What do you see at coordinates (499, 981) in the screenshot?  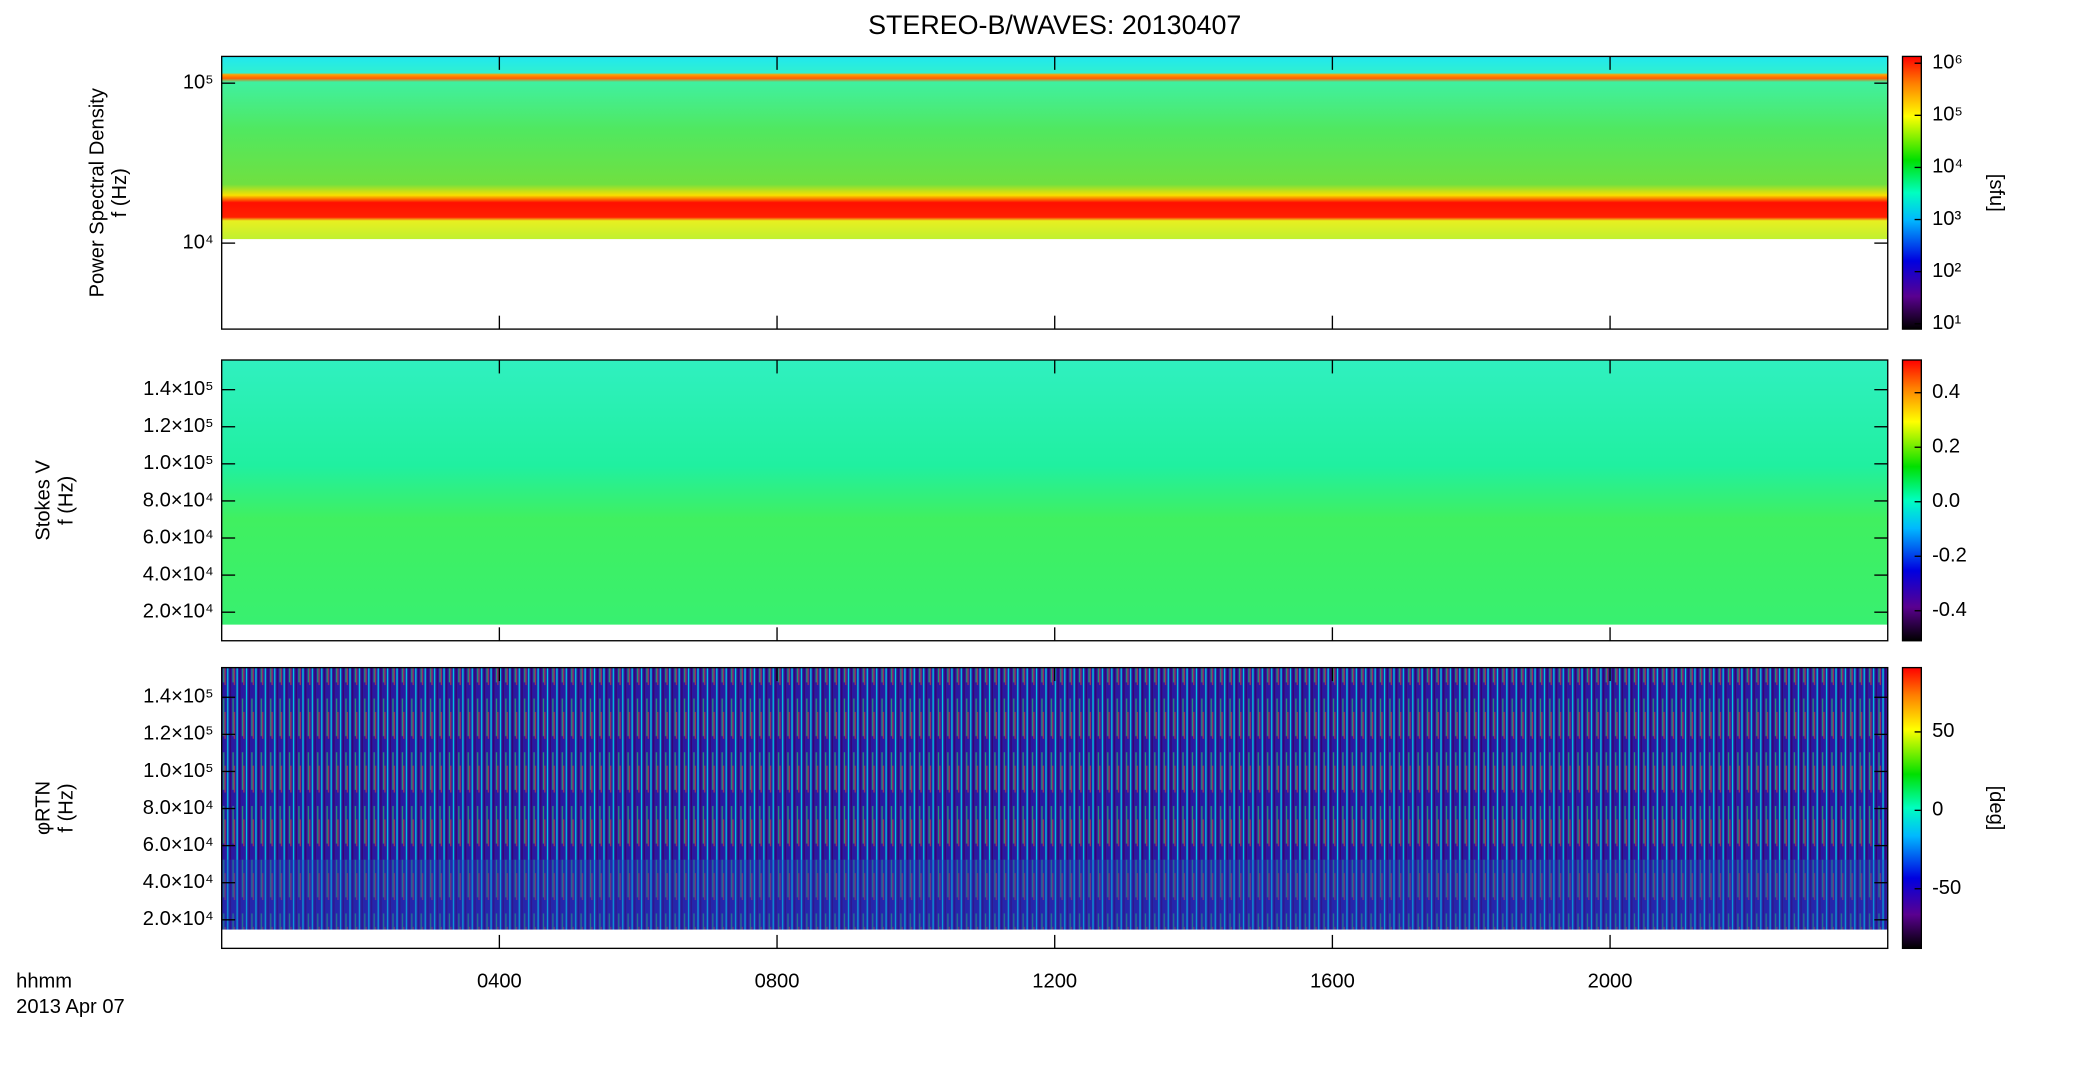 I see `x-tick-label: 0400` at bounding box center [499, 981].